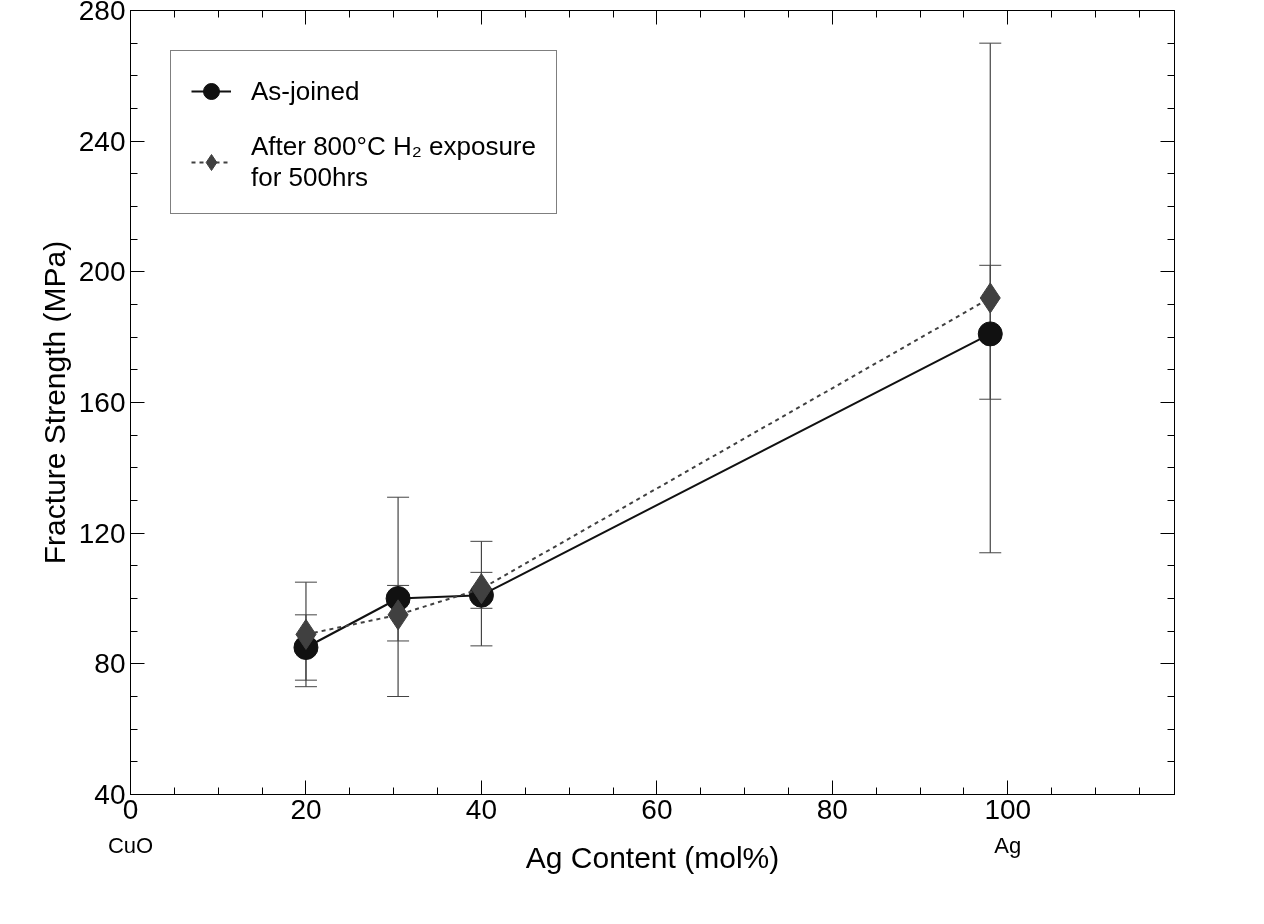 The width and height of the screenshot is (1264, 924). What do you see at coordinates (1008, 845) in the screenshot?
I see `text: Ag` at bounding box center [1008, 845].